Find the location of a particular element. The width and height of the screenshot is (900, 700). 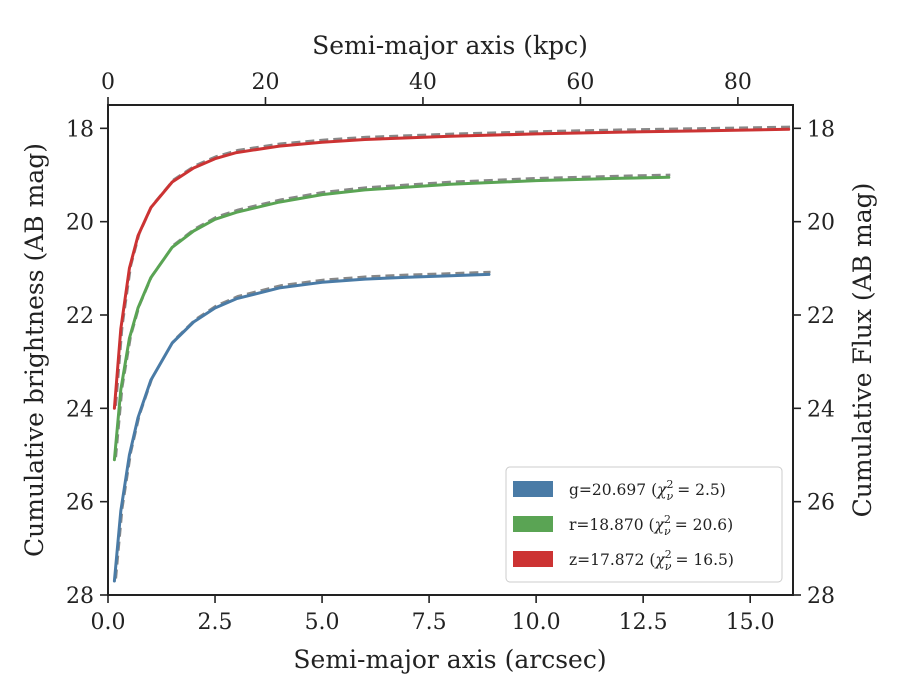

x-axis-label: Semi-major axis (arcsec) is located at coordinates (449, 659).